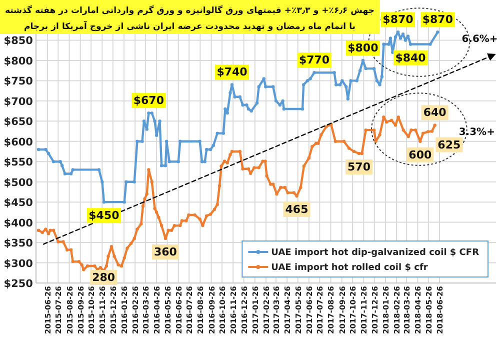 The width and height of the screenshot is (500, 345). I want to click on annotation: $740, so click(232, 72).